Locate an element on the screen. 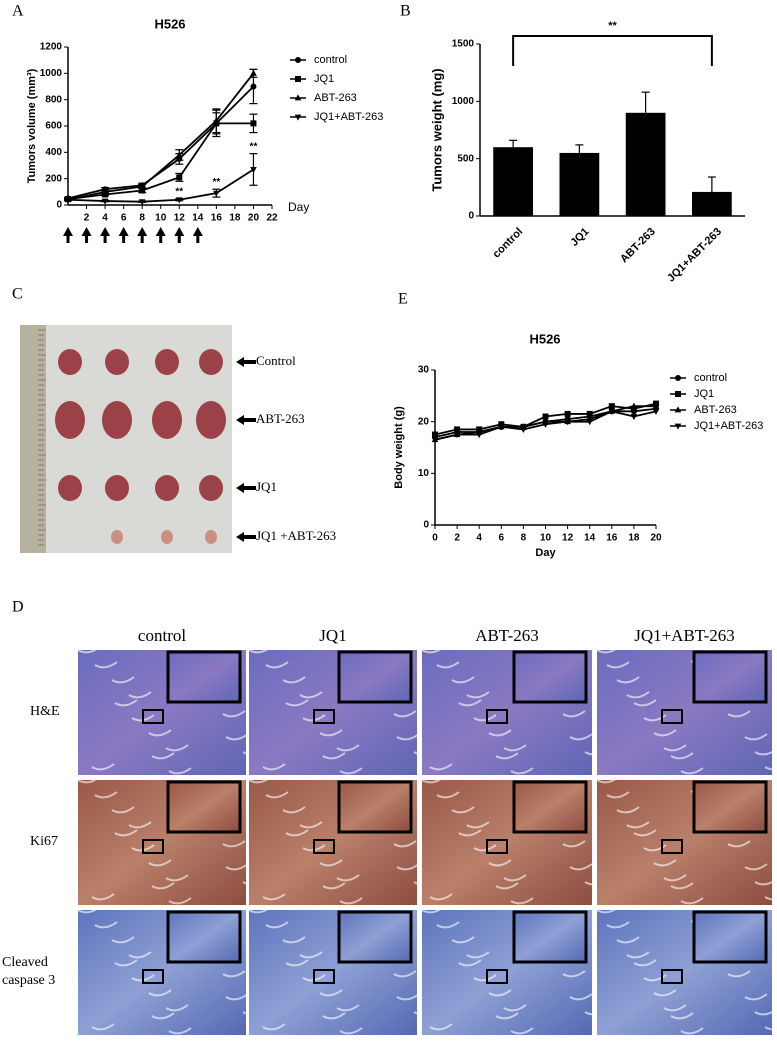 This screenshot has height=1046, width=777. x-tick-label: 12 is located at coordinates (180, 218).